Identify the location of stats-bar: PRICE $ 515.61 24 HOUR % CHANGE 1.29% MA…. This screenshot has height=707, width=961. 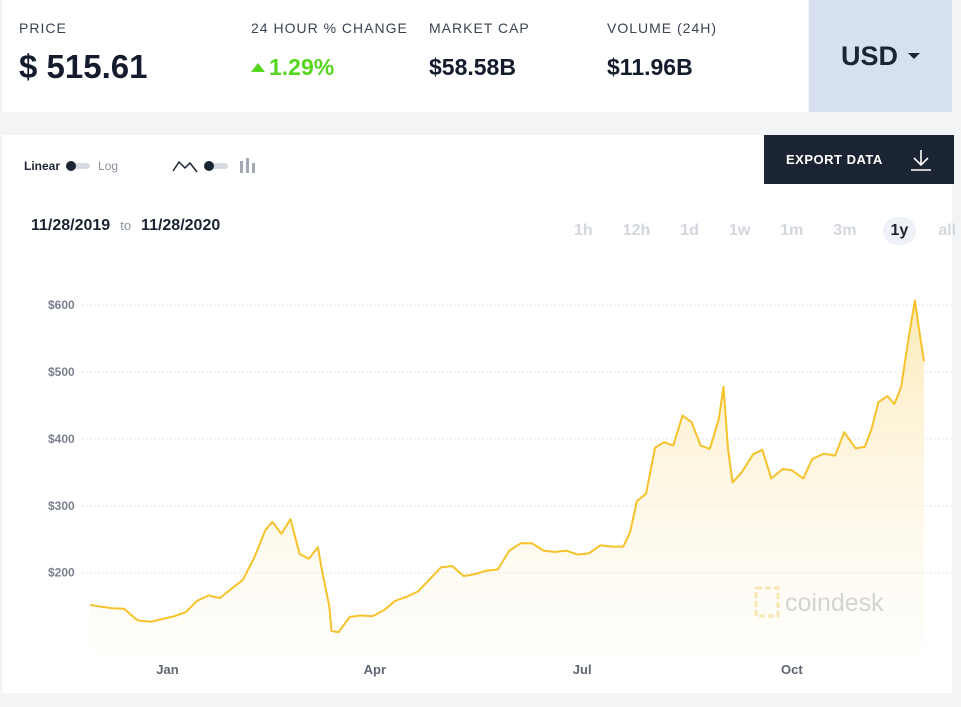
(405, 56).